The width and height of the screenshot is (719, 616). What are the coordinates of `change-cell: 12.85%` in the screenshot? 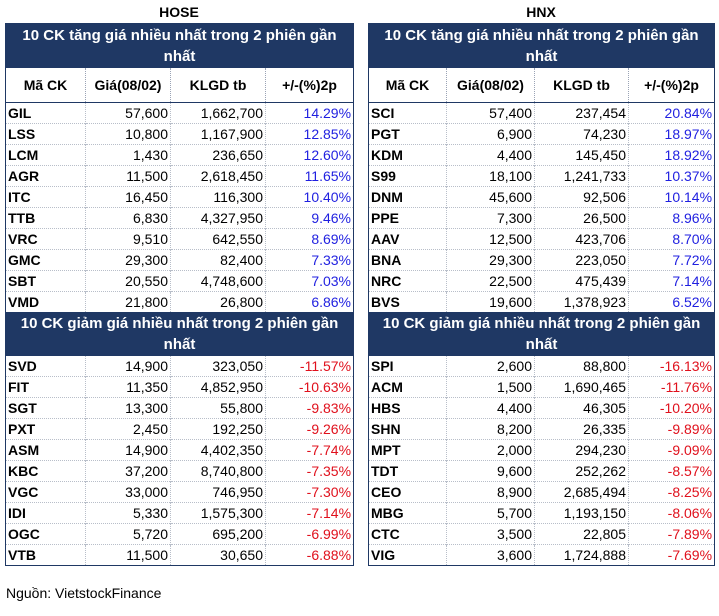 It's located at (309, 134).